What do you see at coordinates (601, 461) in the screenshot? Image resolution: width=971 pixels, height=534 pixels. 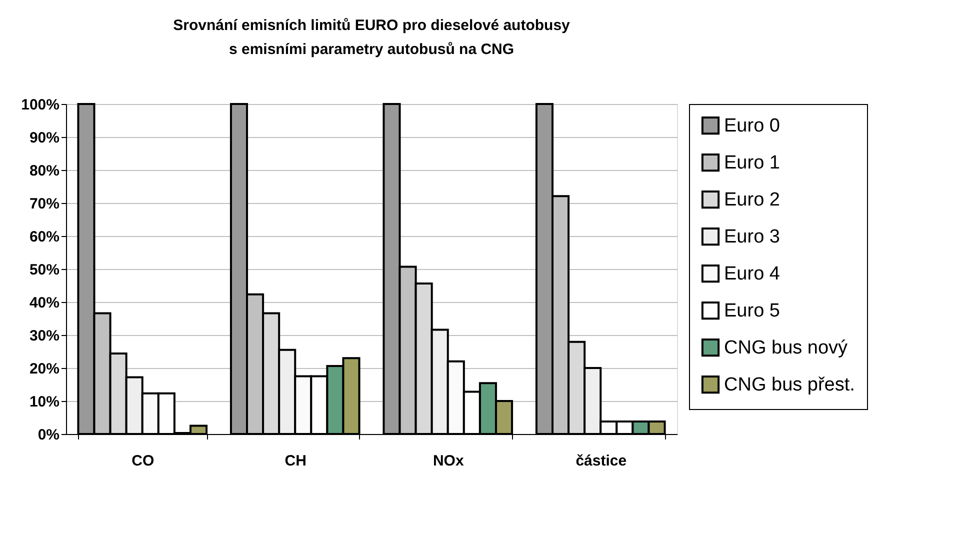 I see `x-tick-label: částice` at bounding box center [601, 461].